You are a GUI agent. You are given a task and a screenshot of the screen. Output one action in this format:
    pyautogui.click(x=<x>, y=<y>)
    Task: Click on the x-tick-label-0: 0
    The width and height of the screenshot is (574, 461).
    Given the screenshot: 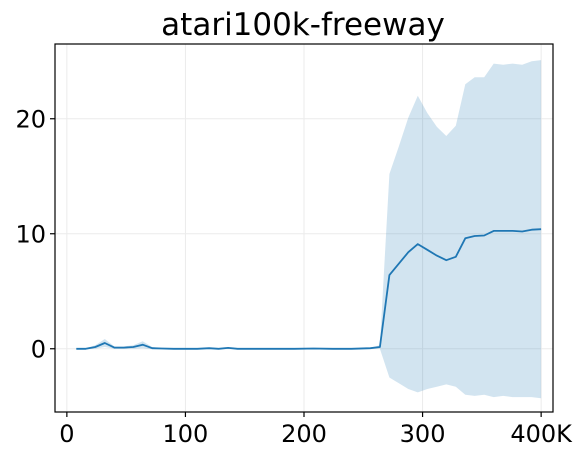 What is the action you would take?
    pyautogui.click(x=66, y=434)
    